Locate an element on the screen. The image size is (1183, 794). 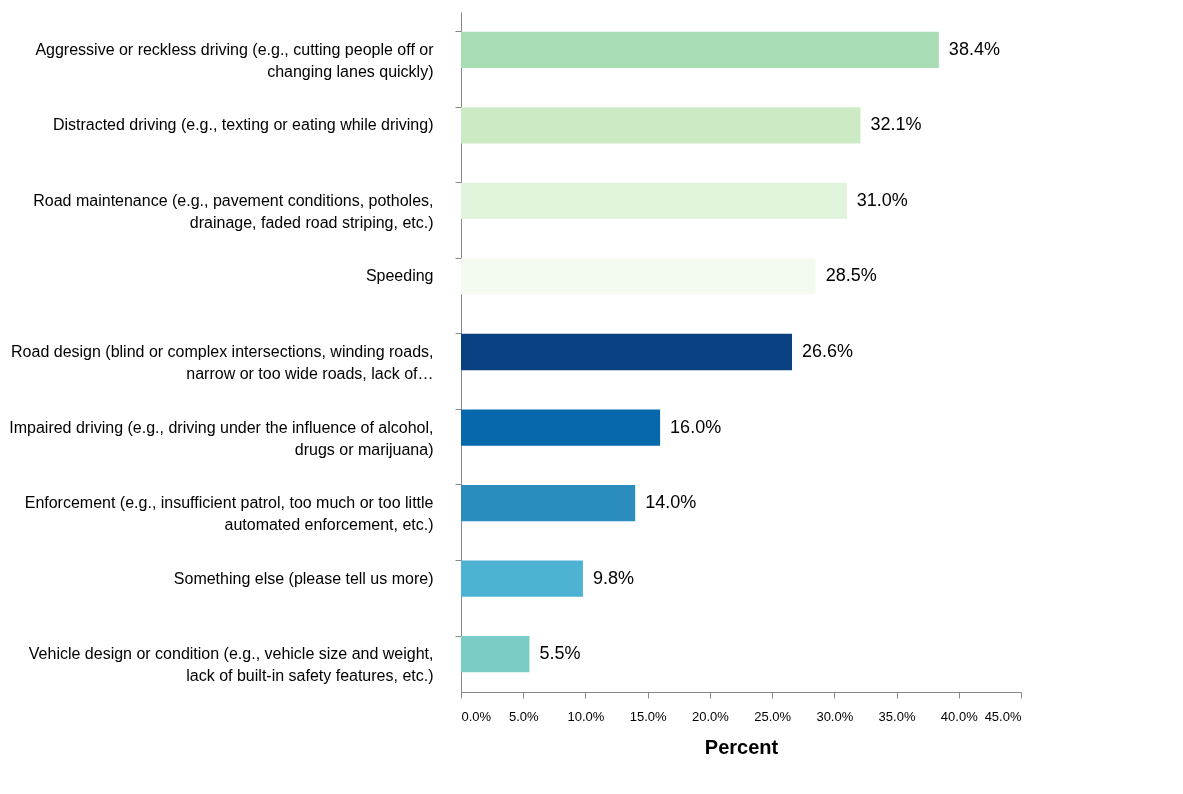
x-tick-label: 10.0% is located at coordinates (586, 716).